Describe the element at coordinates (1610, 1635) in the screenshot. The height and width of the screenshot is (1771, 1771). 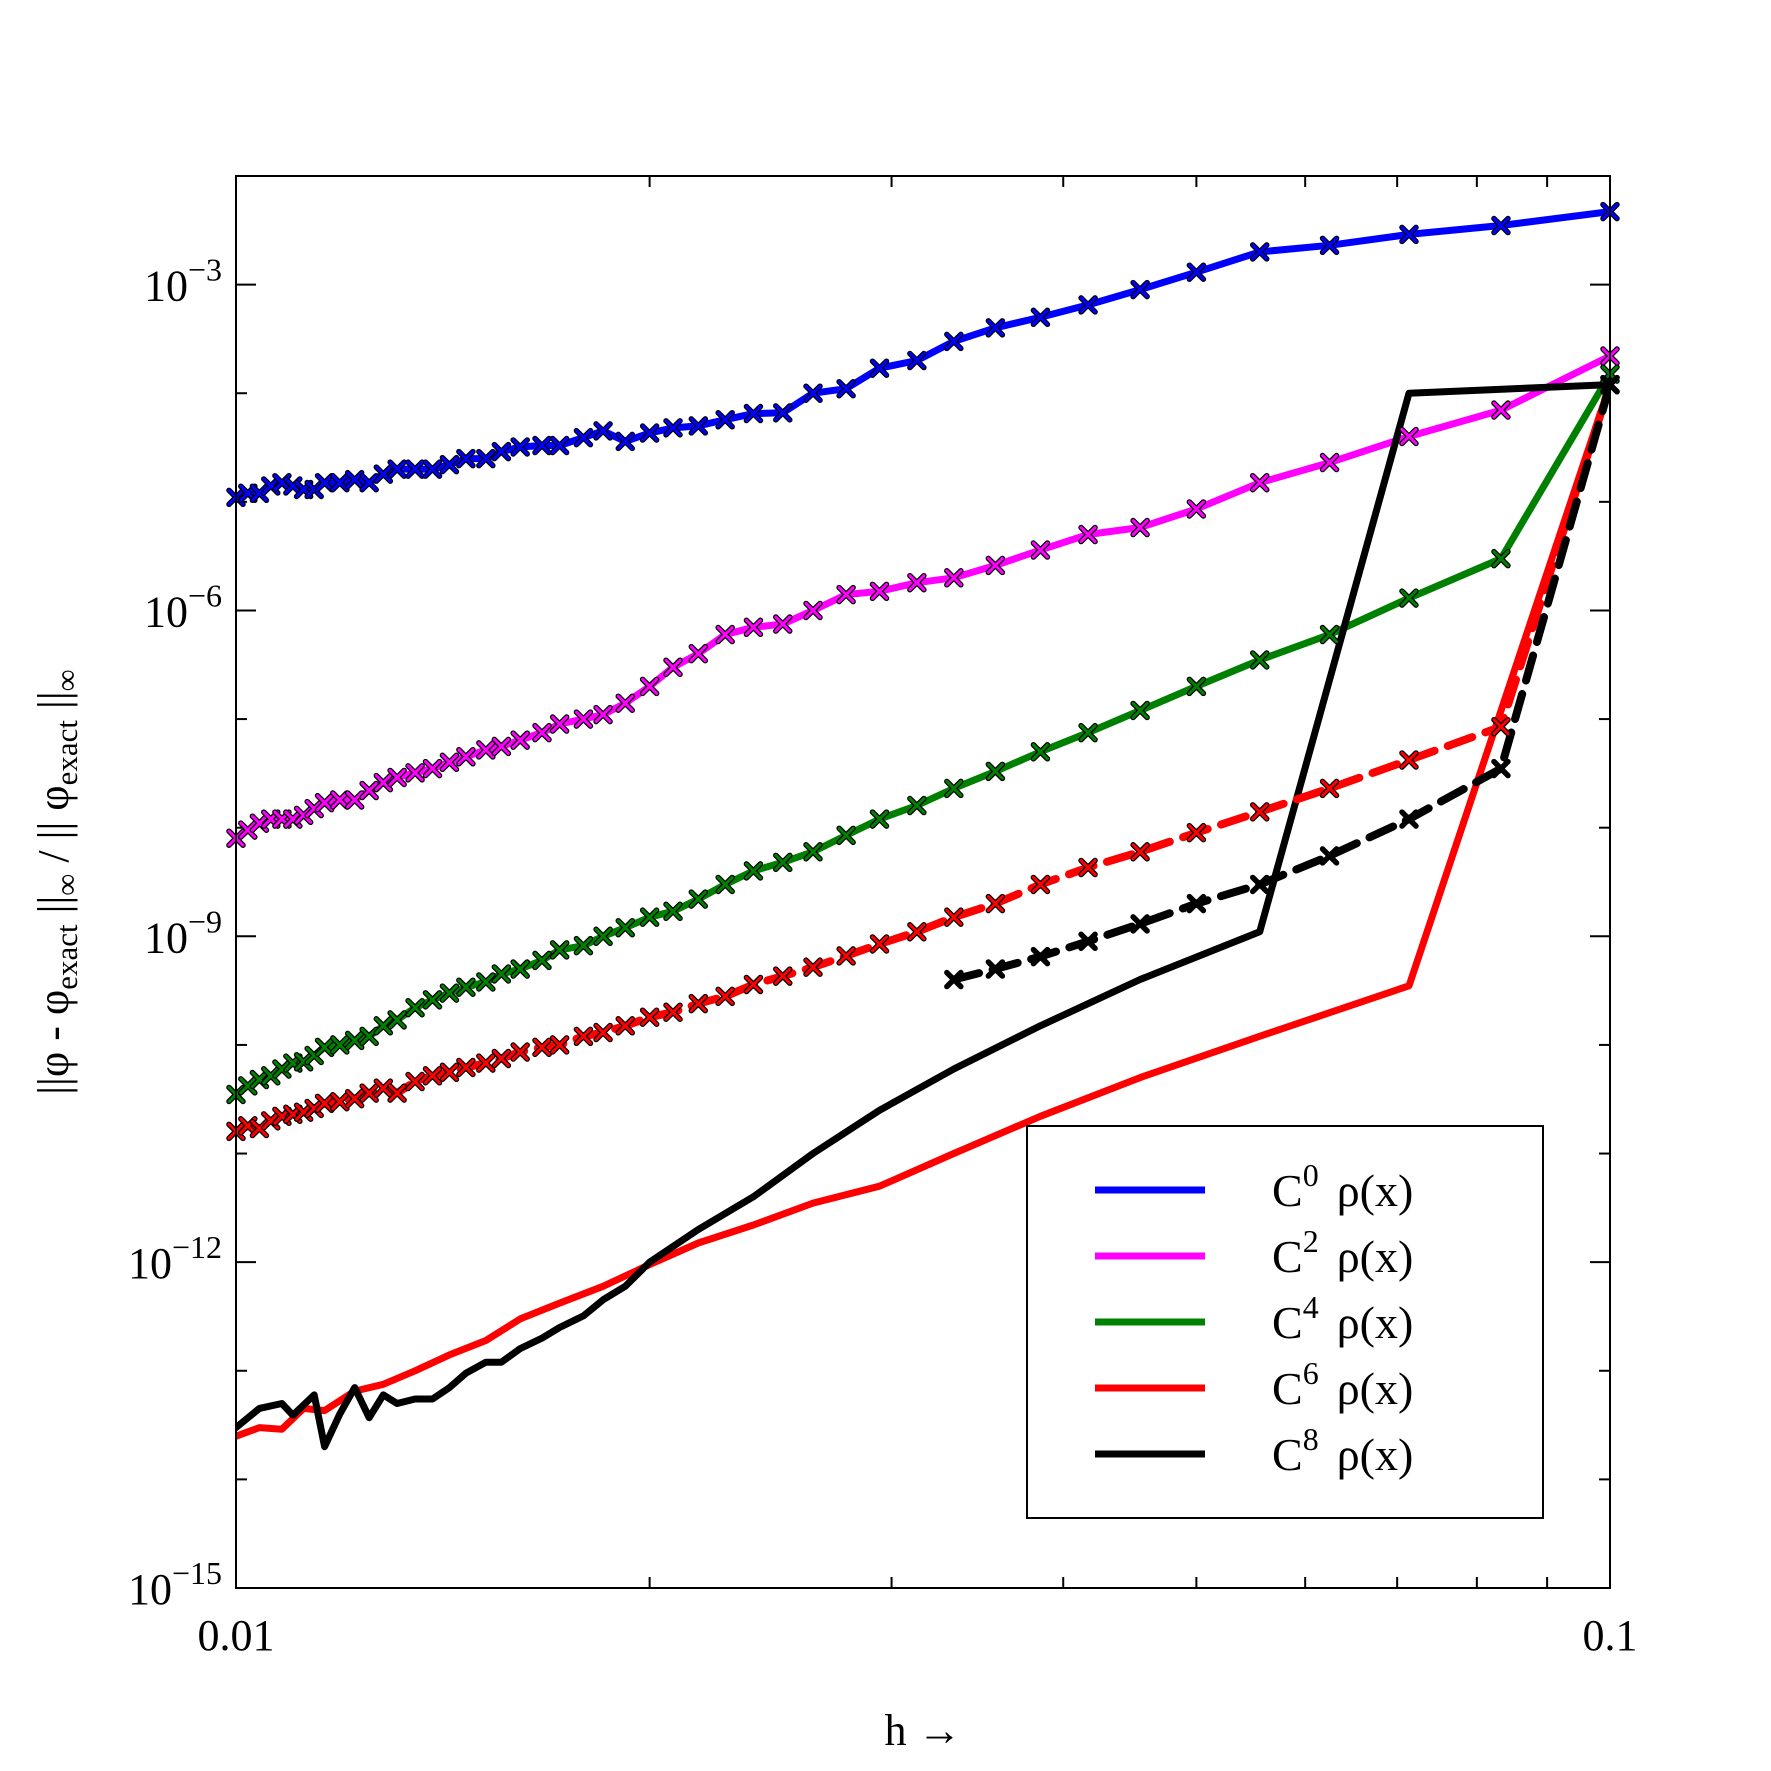
I see `x-tick-label: 0.1` at that location.